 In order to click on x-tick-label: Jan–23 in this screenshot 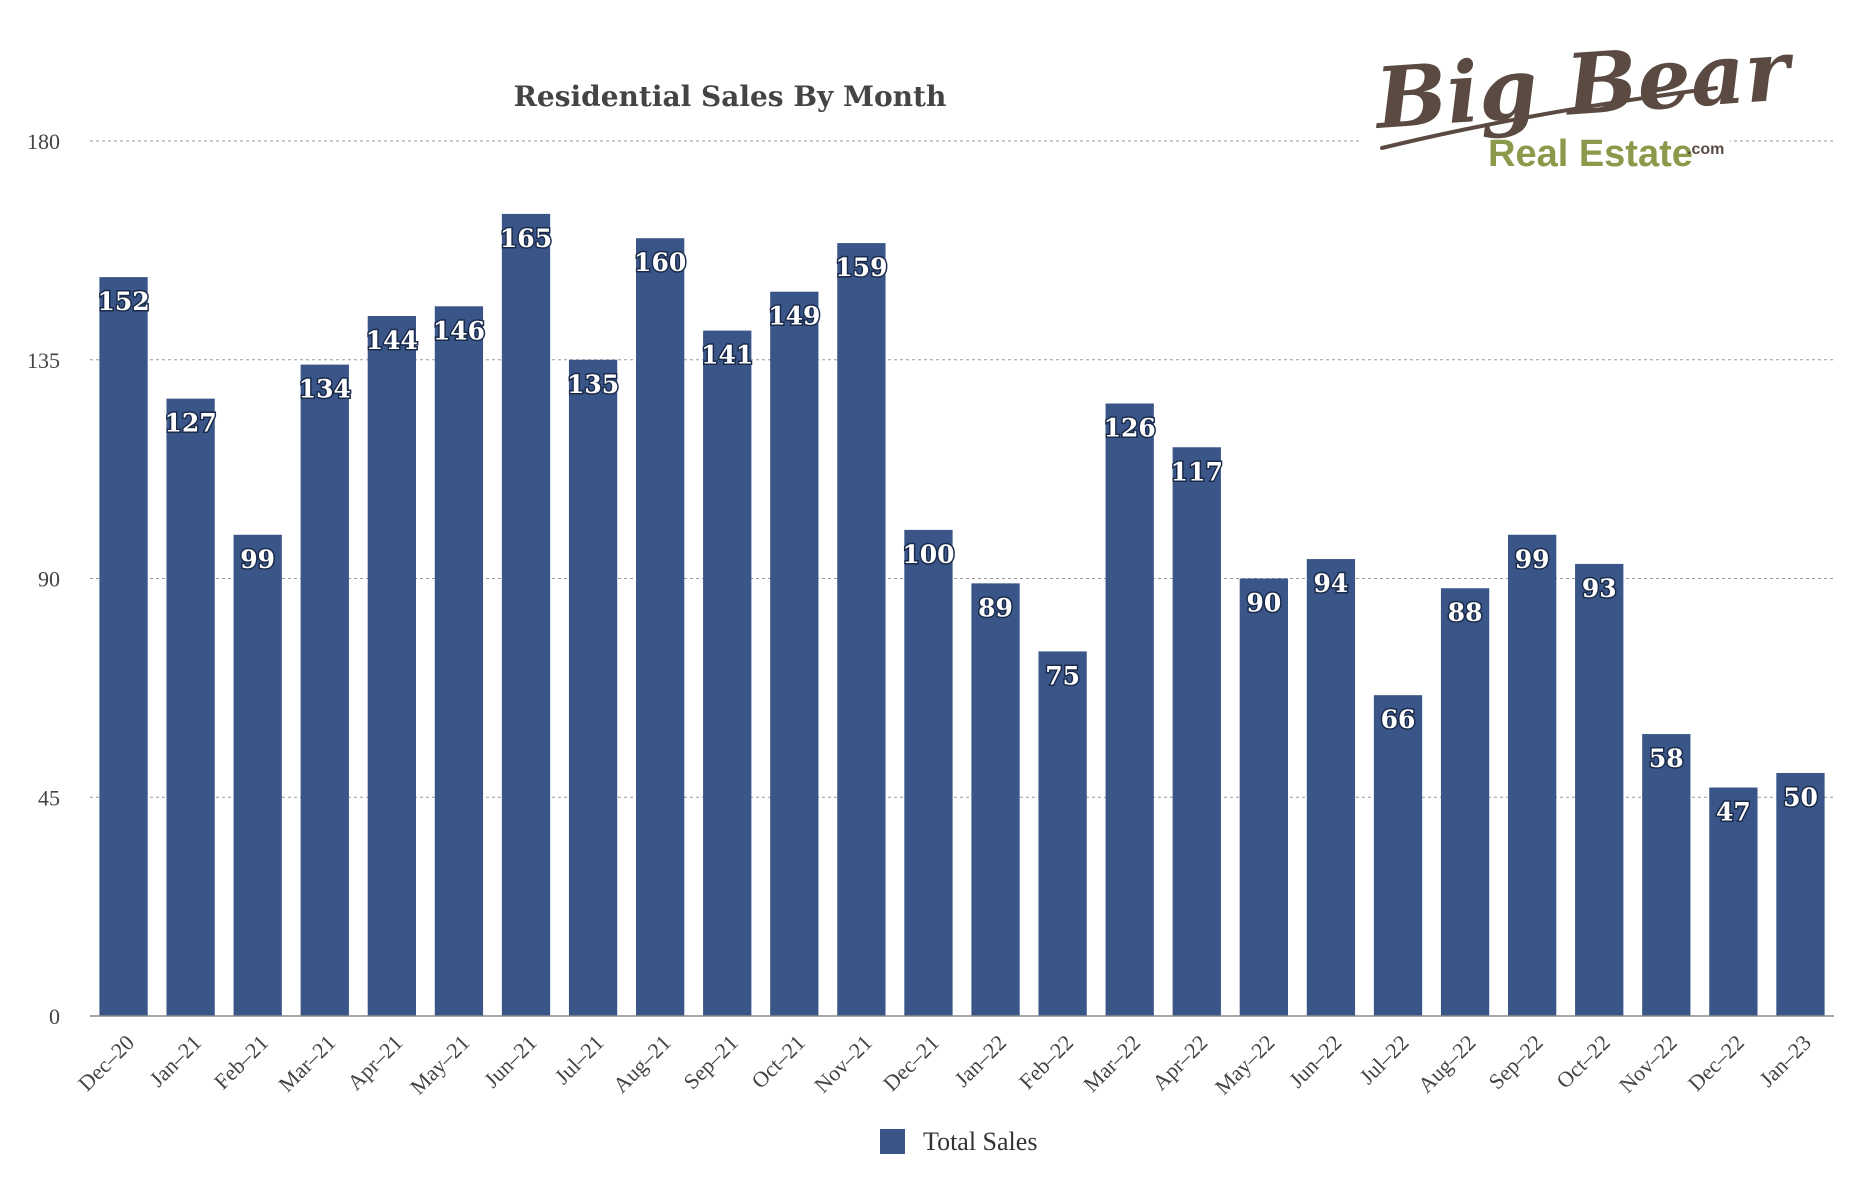, I will do `click(1785, 1061)`.